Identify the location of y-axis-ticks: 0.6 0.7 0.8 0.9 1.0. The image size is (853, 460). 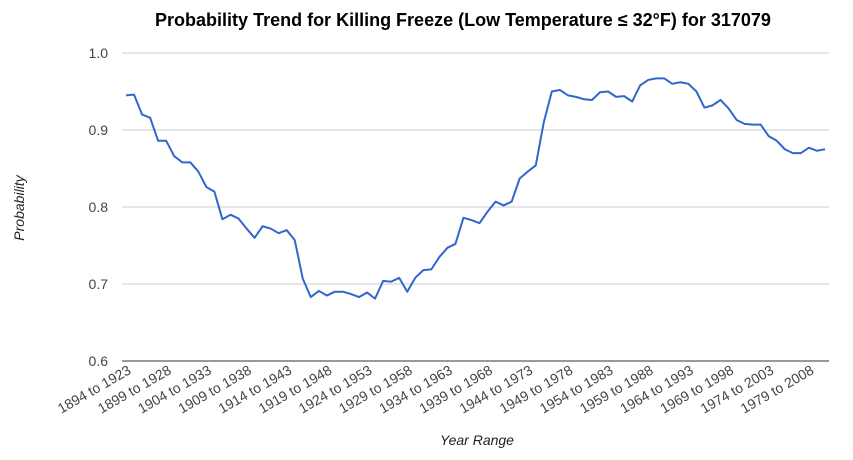
(99, 207).